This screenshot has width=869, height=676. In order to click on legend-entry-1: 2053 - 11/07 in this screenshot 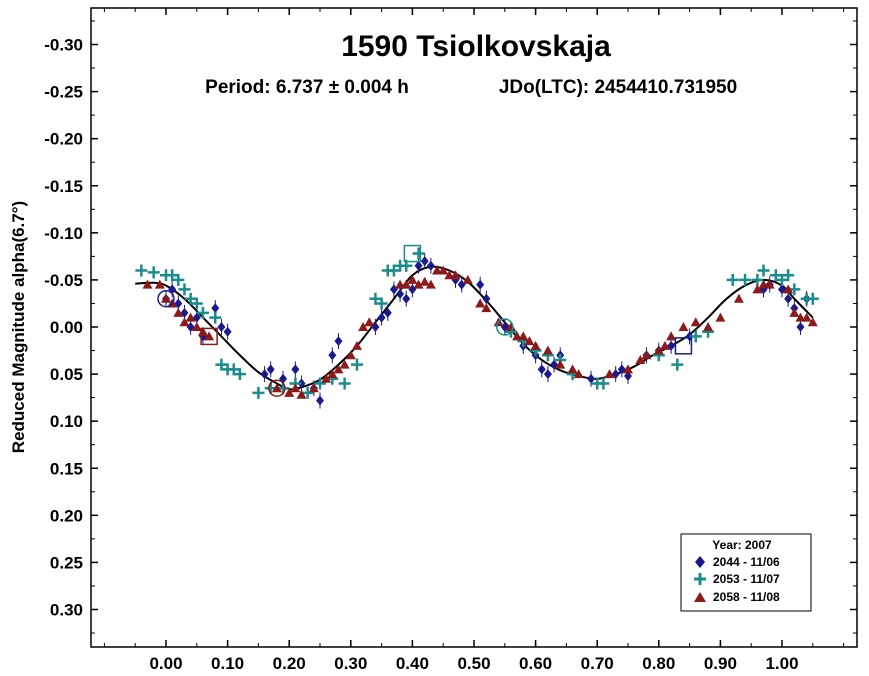, I will do `click(746, 579)`.